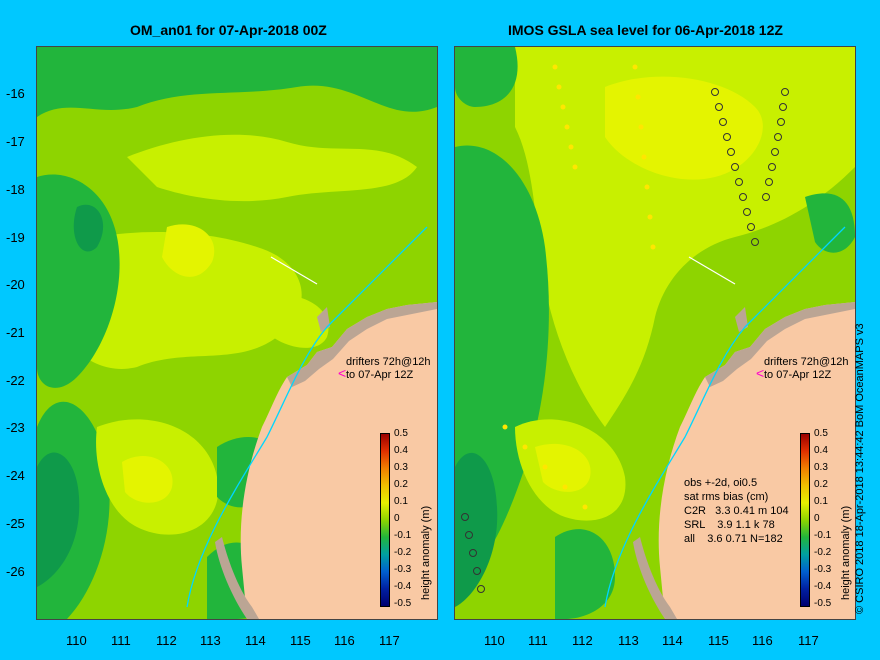 The width and height of the screenshot is (880, 660). Describe the element at coordinates (15, 332) in the screenshot. I see `lat-label: -21` at that location.